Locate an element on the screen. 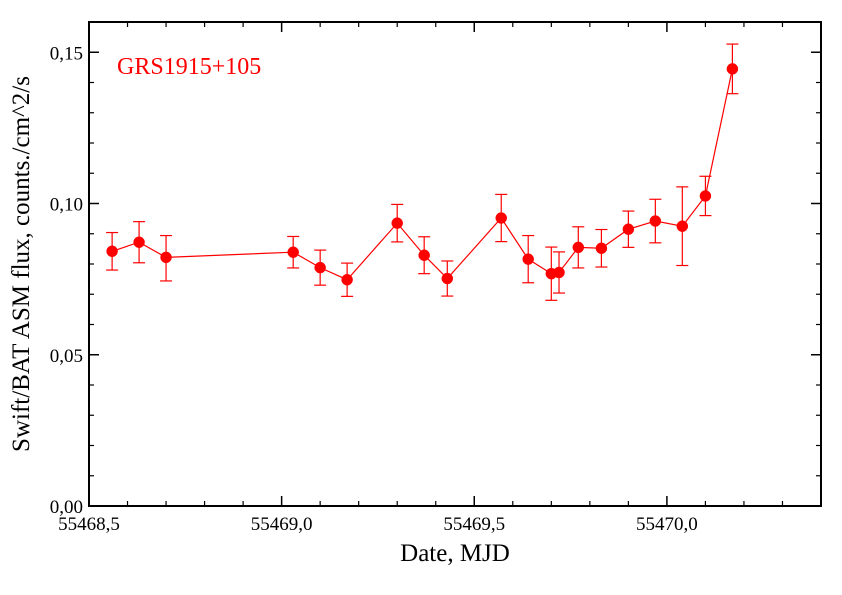 Image resolution: width=842 pixels, height=595 pixels. chart-annotation: GRS1915+105 is located at coordinates (189, 67).